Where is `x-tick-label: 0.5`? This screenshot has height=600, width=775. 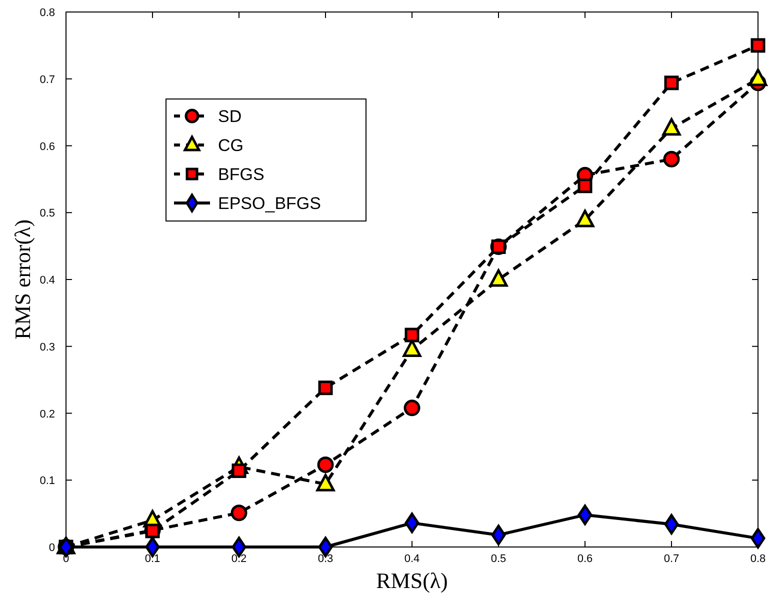
x-tick-label: 0.5 is located at coordinates (498, 559).